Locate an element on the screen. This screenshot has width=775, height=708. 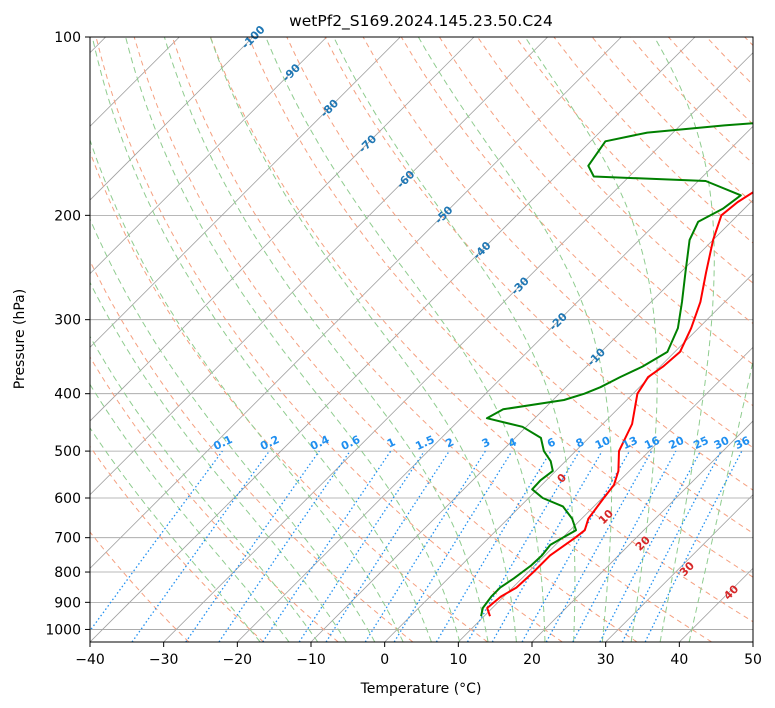
isotherm-label: -70 is located at coordinates (367, 143).